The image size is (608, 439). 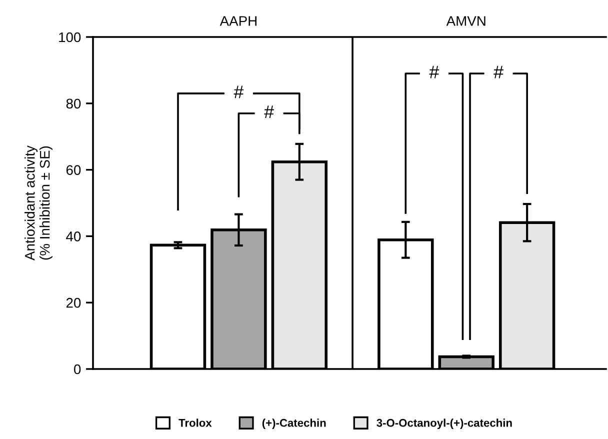 What do you see at coordinates (466, 21) in the screenshot?
I see `x-tick-label: AMVN` at bounding box center [466, 21].